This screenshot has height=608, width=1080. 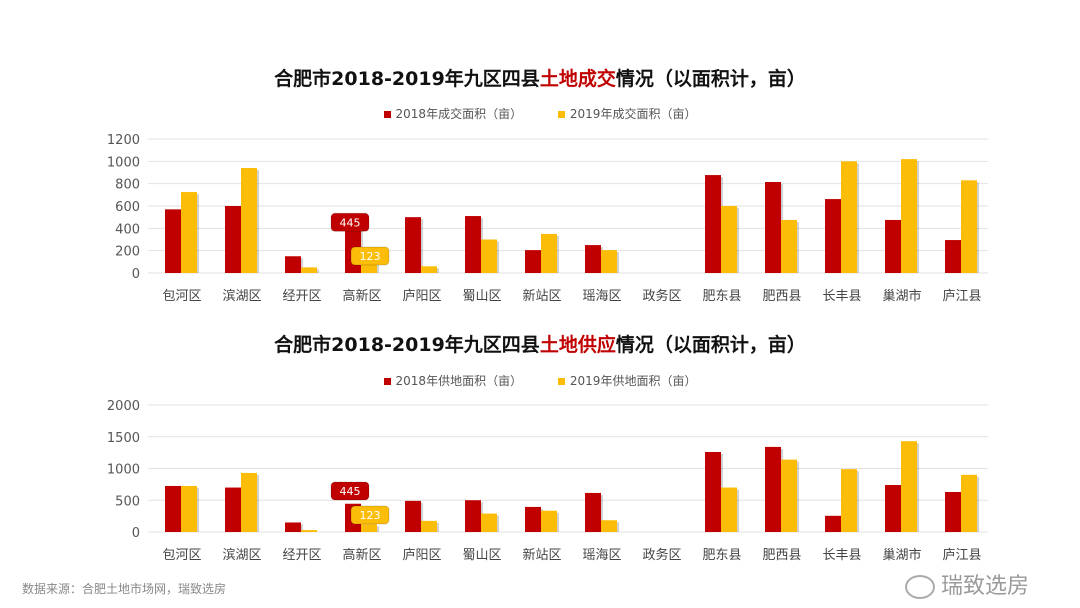 What do you see at coordinates (241, 296) in the screenshot?
I see `x-tick-label: 滨湖区` at bounding box center [241, 296].